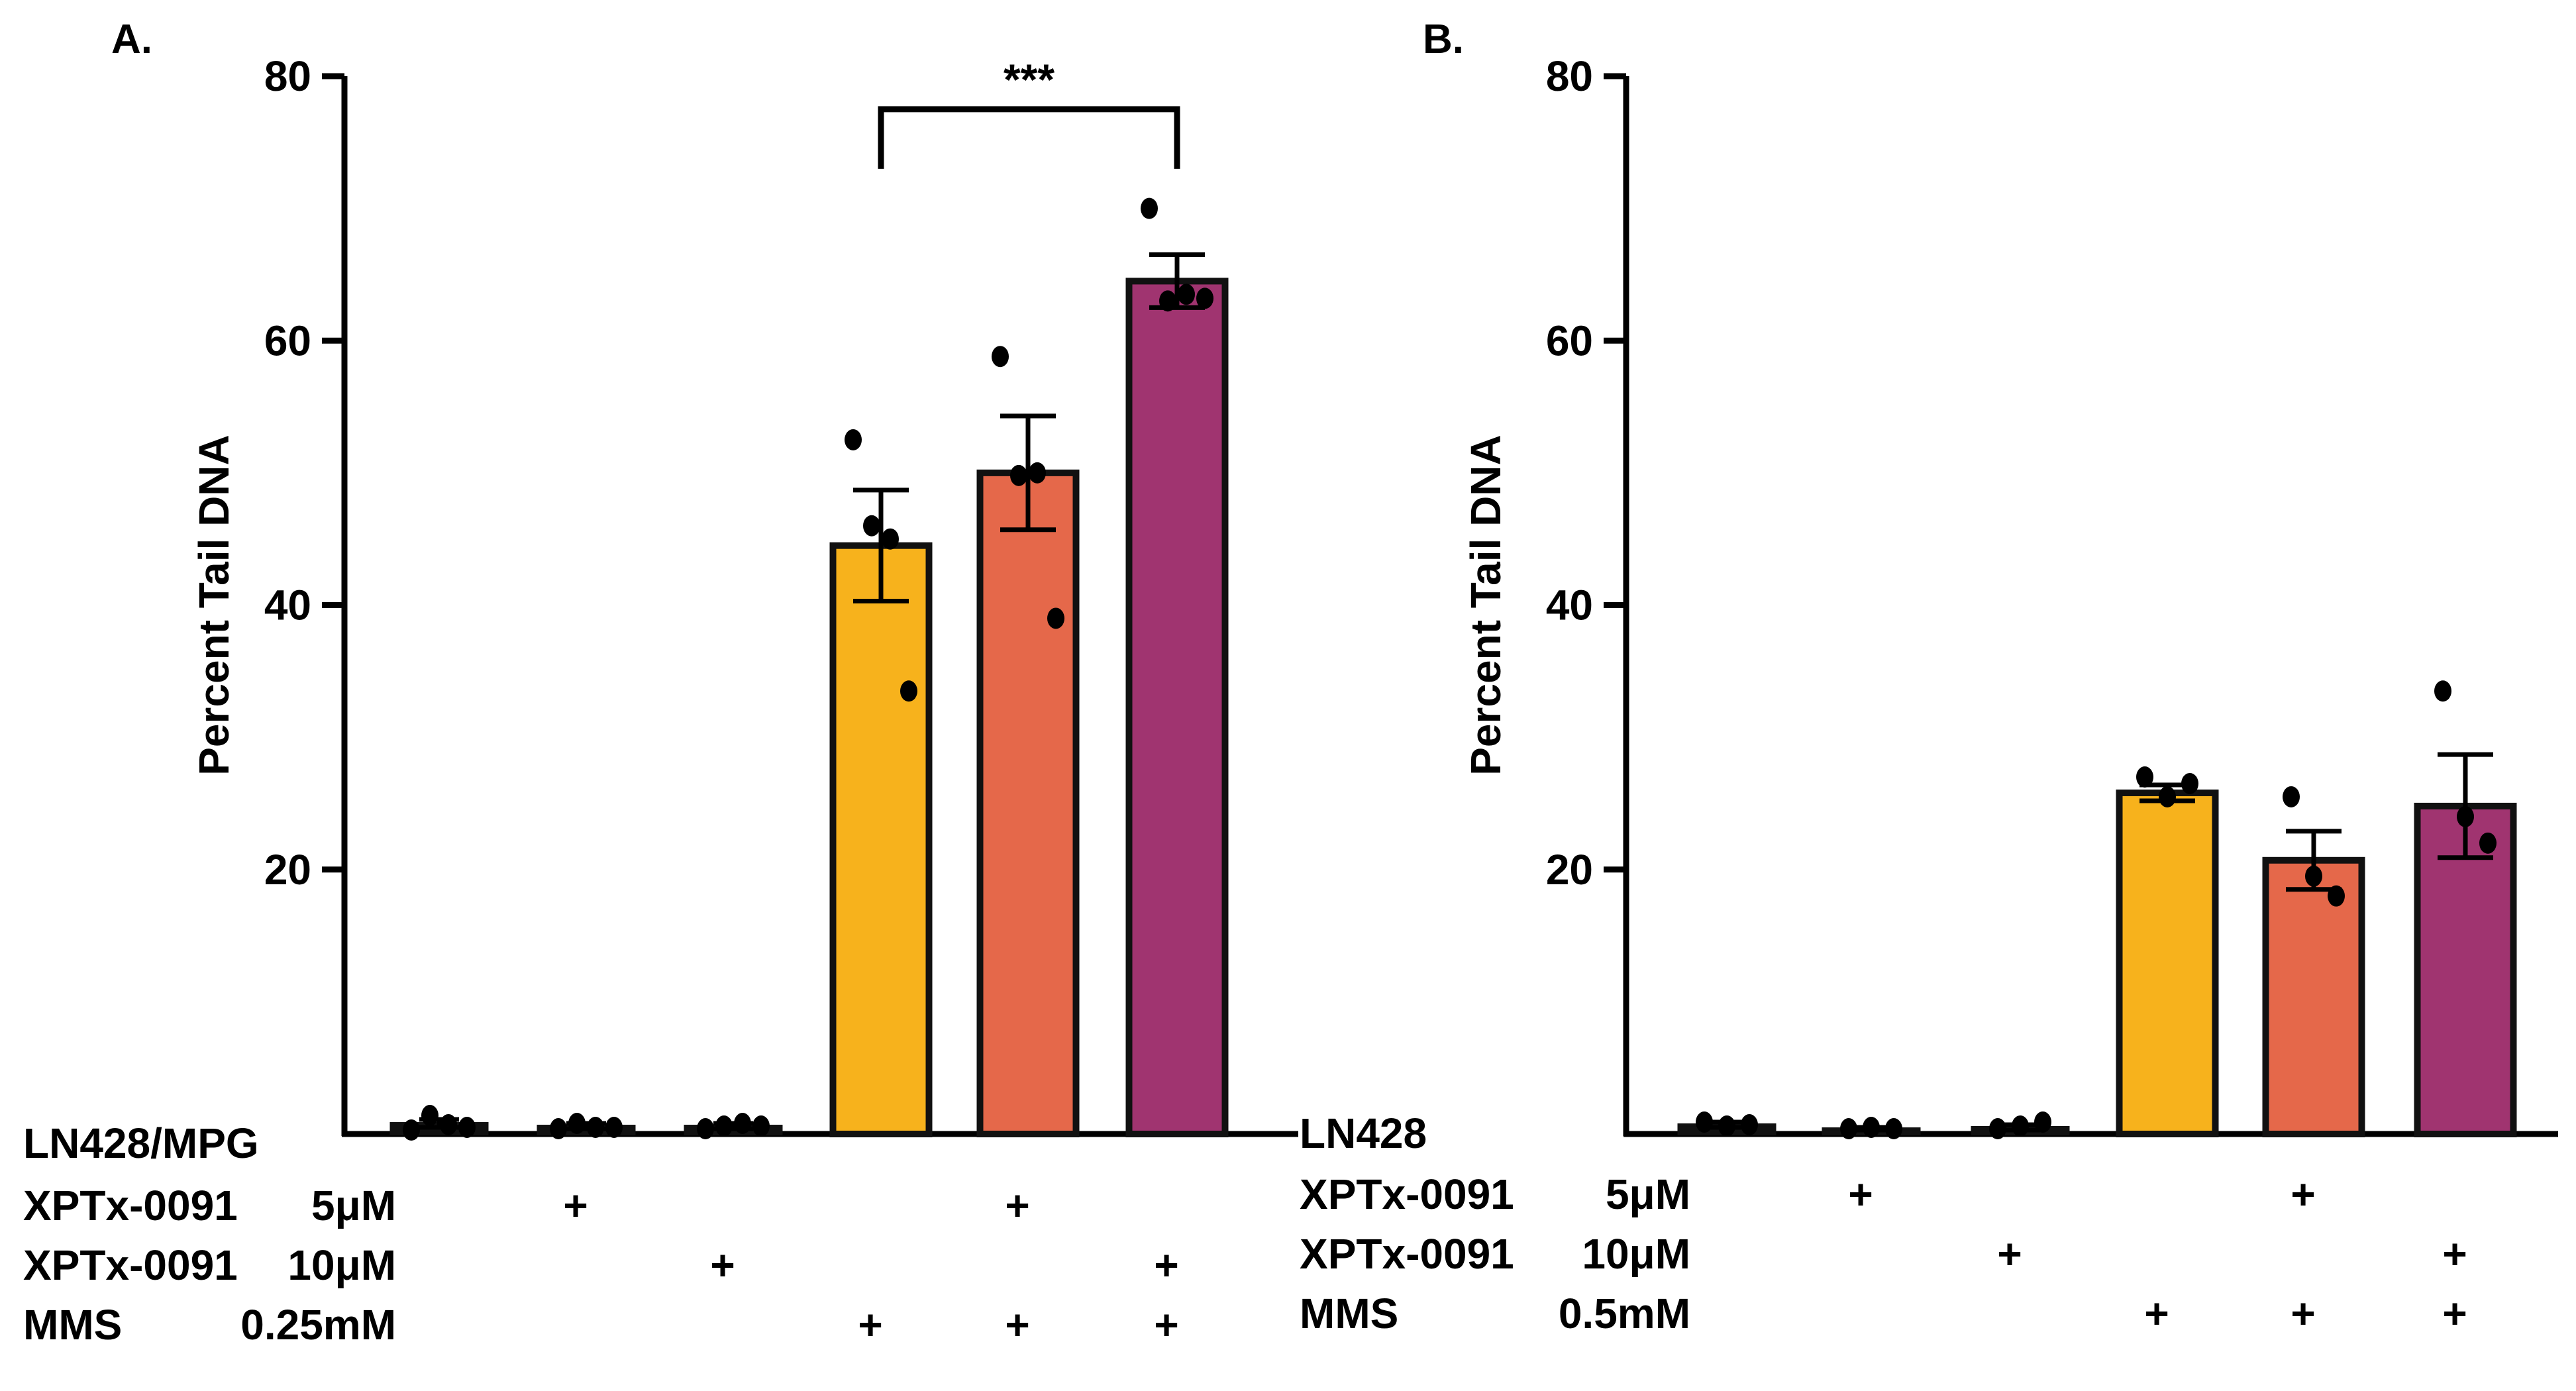 Image resolution: width=2576 pixels, height=1391 pixels. Describe the element at coordinates (1443, 39) in the screenshot. I see `panel-label: B.` at that location.